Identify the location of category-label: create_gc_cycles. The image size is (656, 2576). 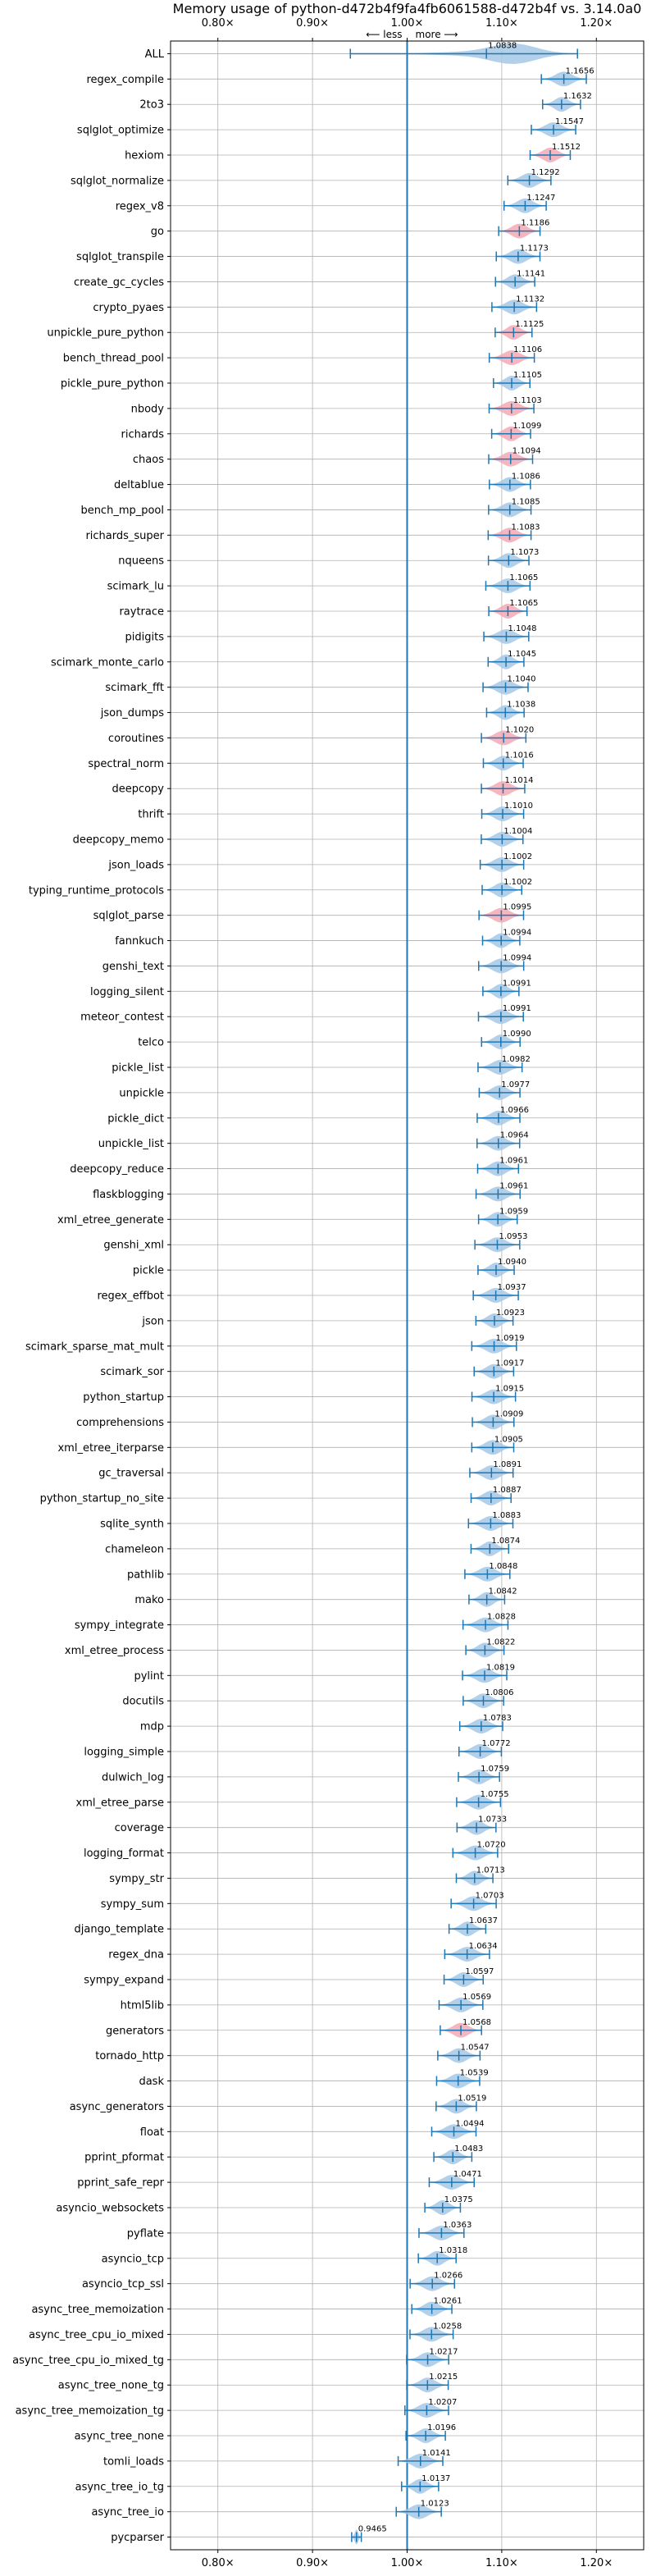
(119, 283).